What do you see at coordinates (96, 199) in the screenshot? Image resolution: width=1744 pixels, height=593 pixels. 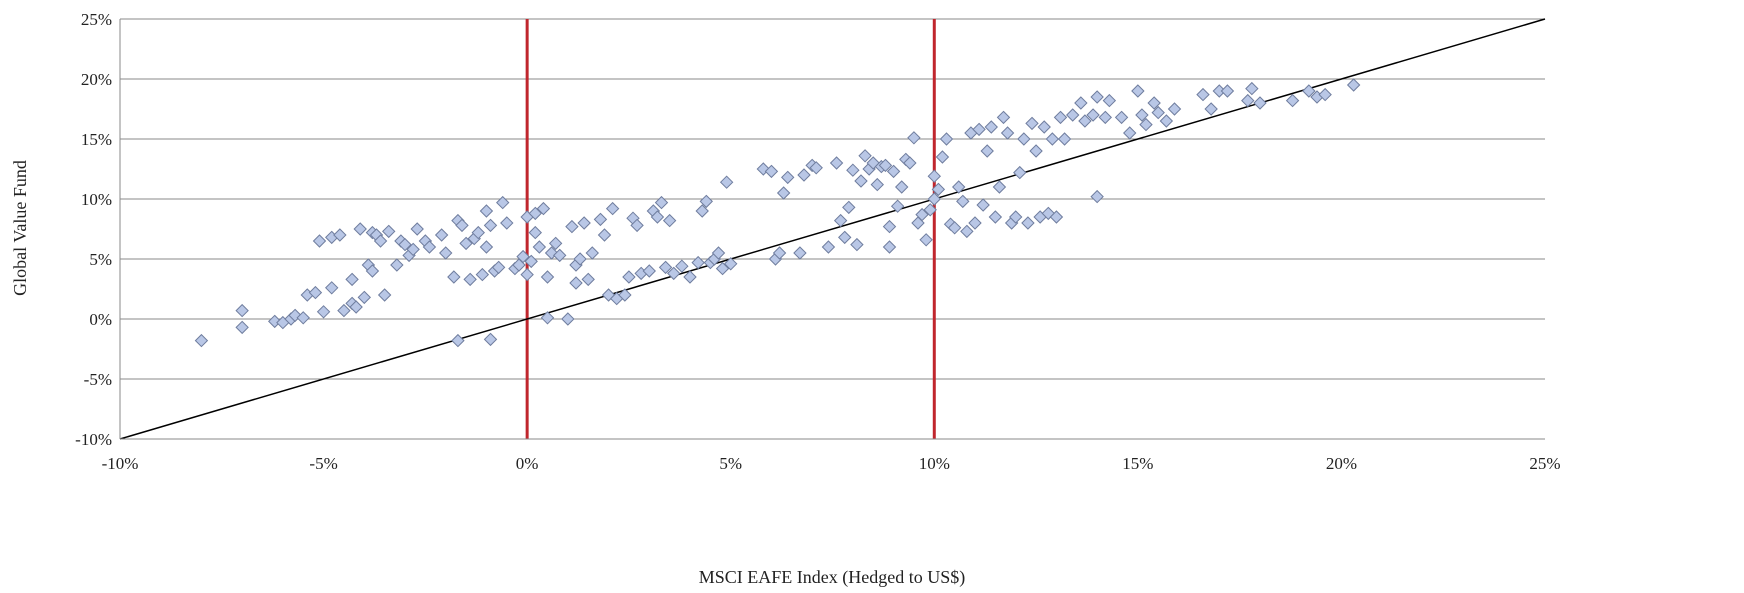 I see `y-tick-label: 10%` at bounding box center [96, 199].